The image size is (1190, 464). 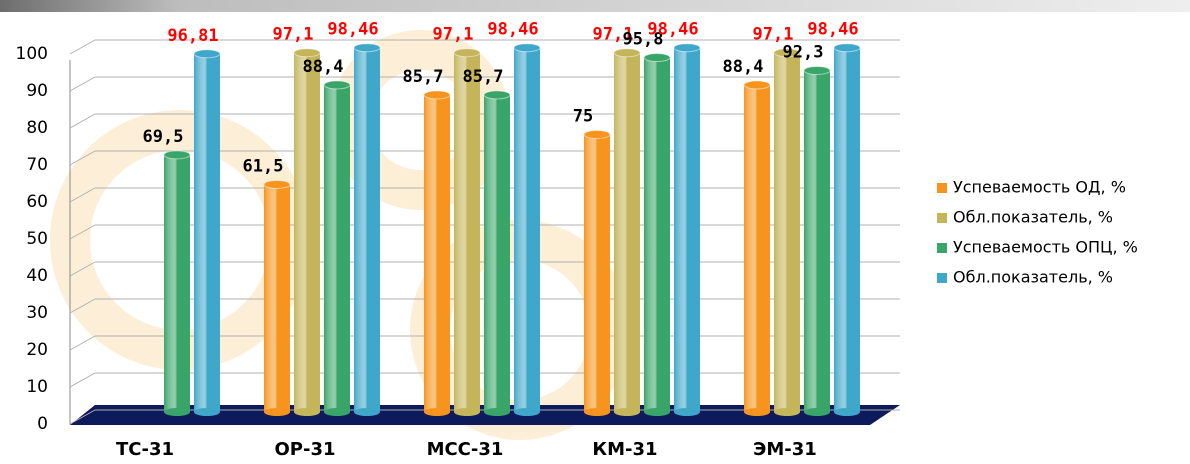 What do you see at coordinates (37, 313) in the screenshot?
I see `y-tick-label: 30` at bounding box center [37, 313].